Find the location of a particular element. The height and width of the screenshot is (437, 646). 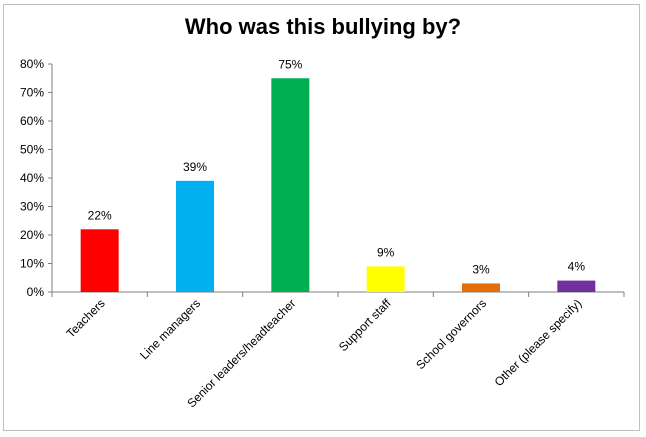

x-tick-label: Other (please specify) is located at coordinates (538, 342).